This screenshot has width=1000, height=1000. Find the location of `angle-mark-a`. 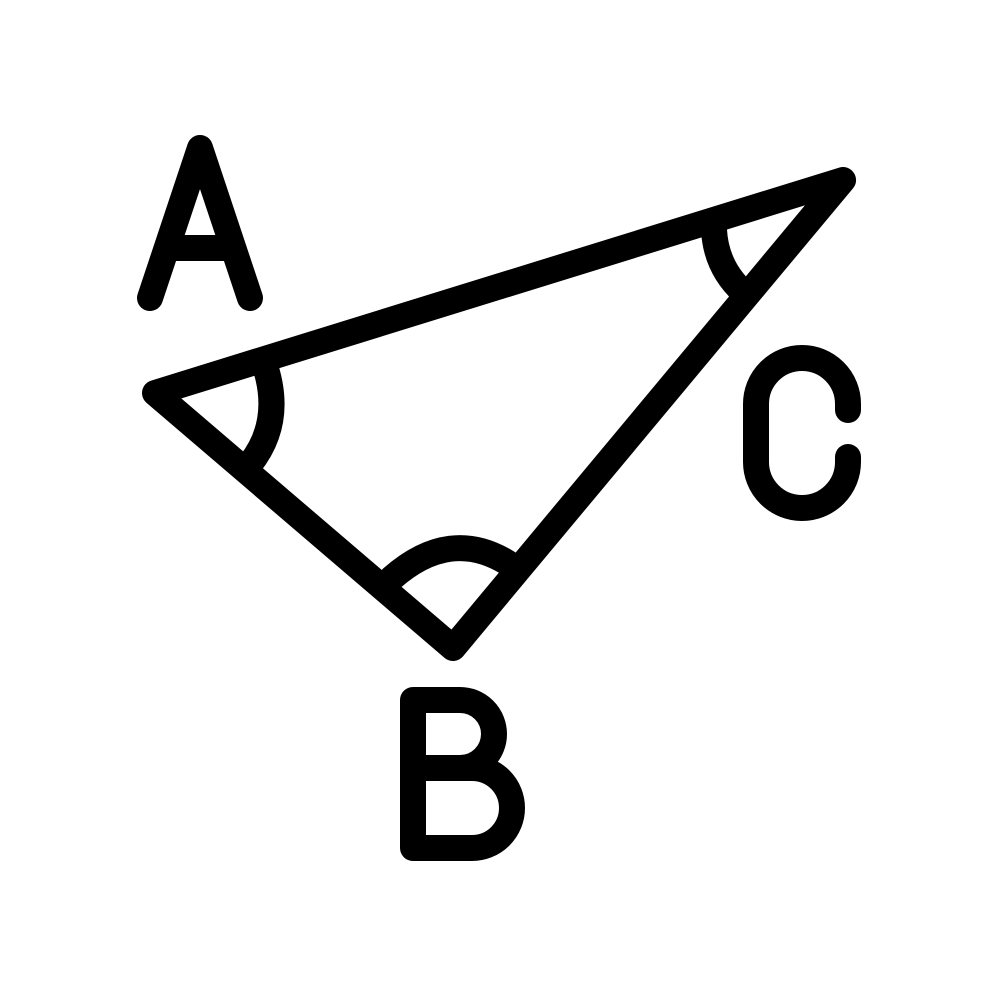

angle-mark-a is located at coordinates (261, 412).